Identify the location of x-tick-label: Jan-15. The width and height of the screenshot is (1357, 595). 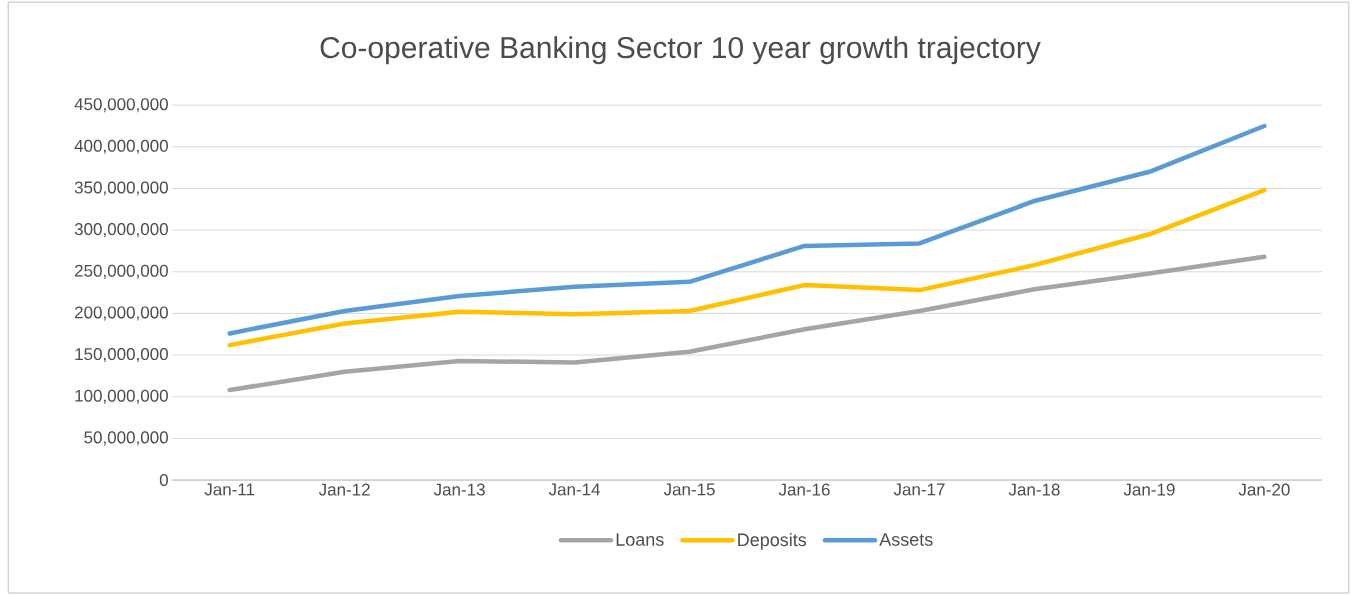
(689, 489).